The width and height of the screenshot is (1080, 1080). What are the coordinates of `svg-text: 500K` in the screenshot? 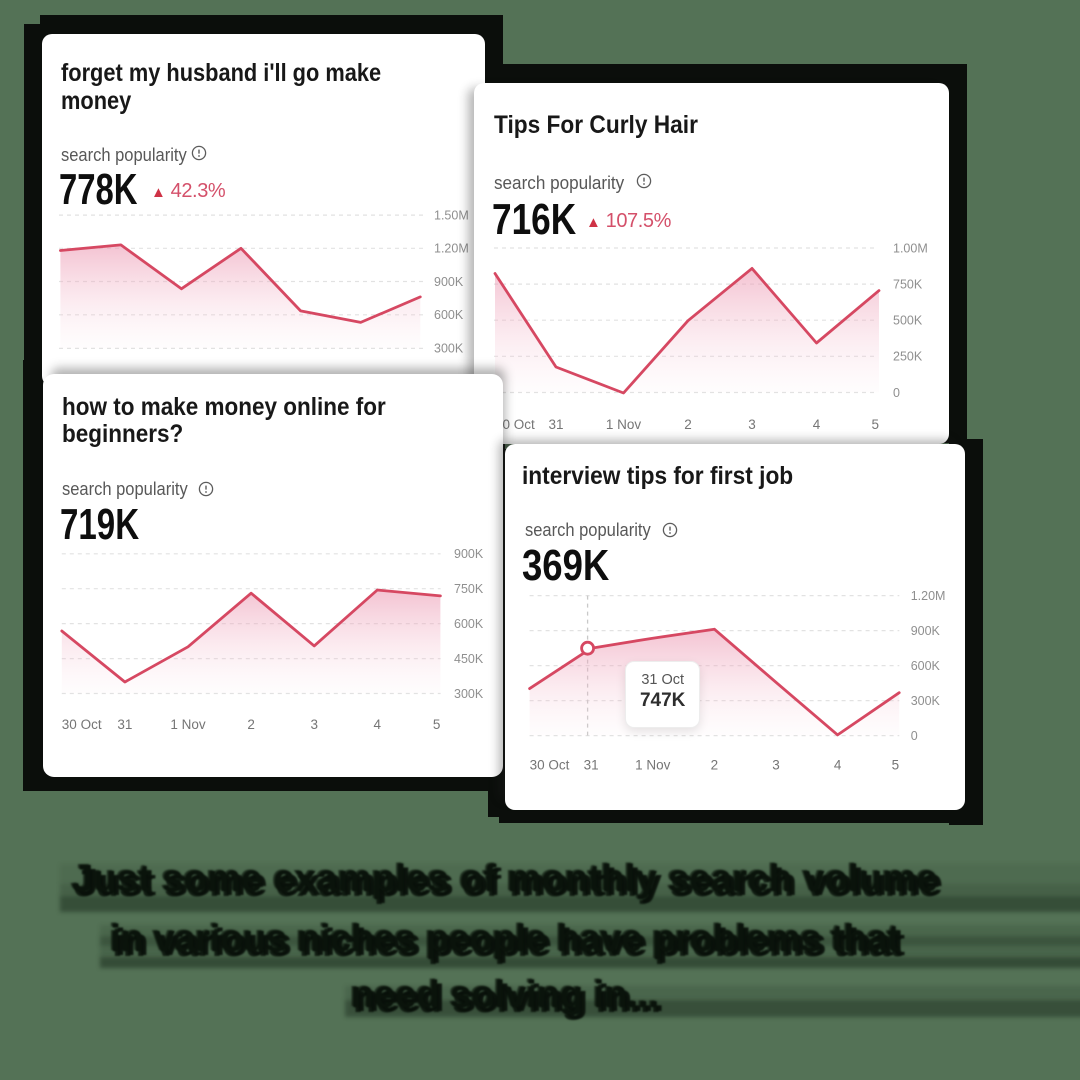 It's located at (908, 321).